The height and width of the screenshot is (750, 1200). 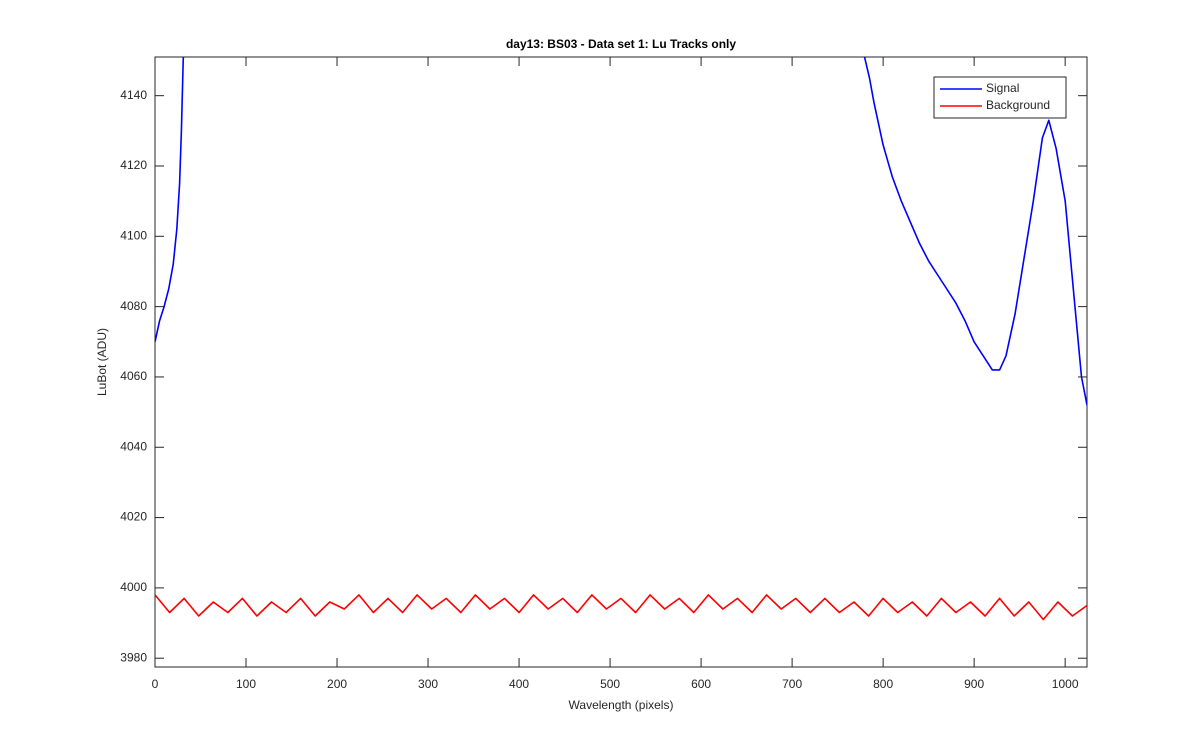 What do you see at coordinates (792, 684) in the screenshot?
I see `x-tick-label: 700` at bounding box center [792, 684].